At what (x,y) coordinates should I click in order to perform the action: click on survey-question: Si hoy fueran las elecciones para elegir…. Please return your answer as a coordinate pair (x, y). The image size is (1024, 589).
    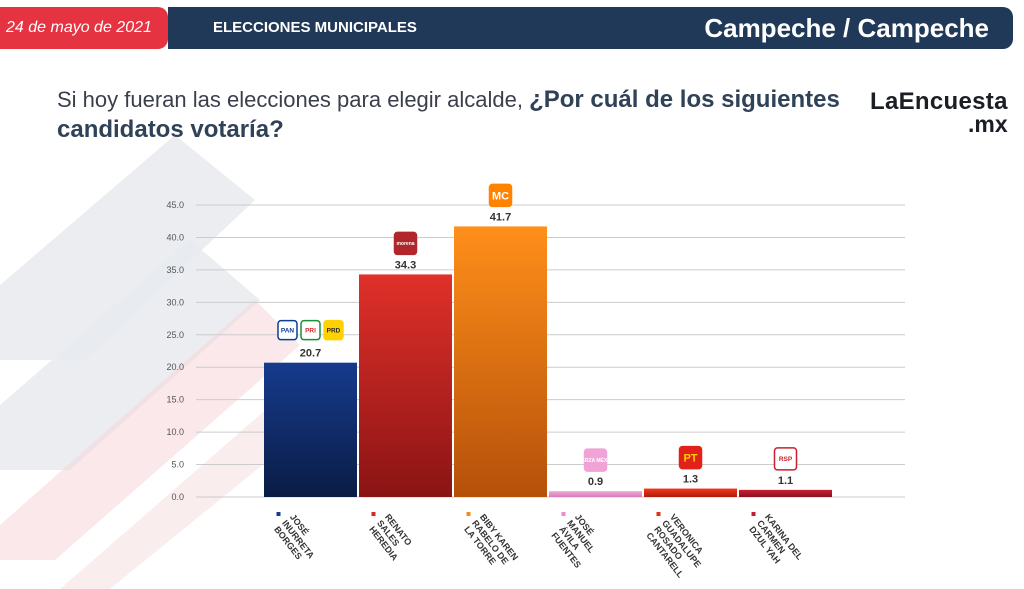
    Looking at the image, I should click on (457, 115).